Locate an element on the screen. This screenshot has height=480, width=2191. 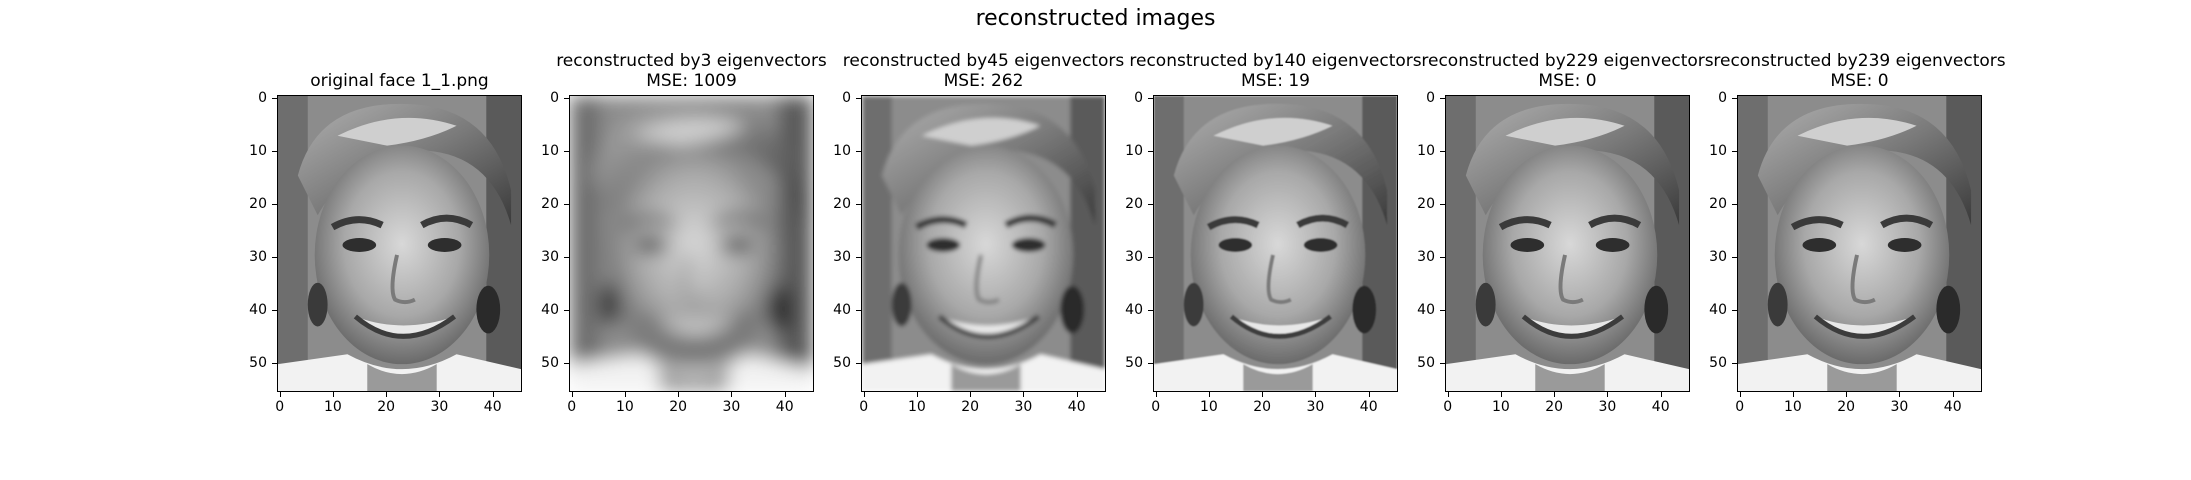
panel-title-line1: reconstructed by229 eigenvectors is located at coordinates (1567, 61).